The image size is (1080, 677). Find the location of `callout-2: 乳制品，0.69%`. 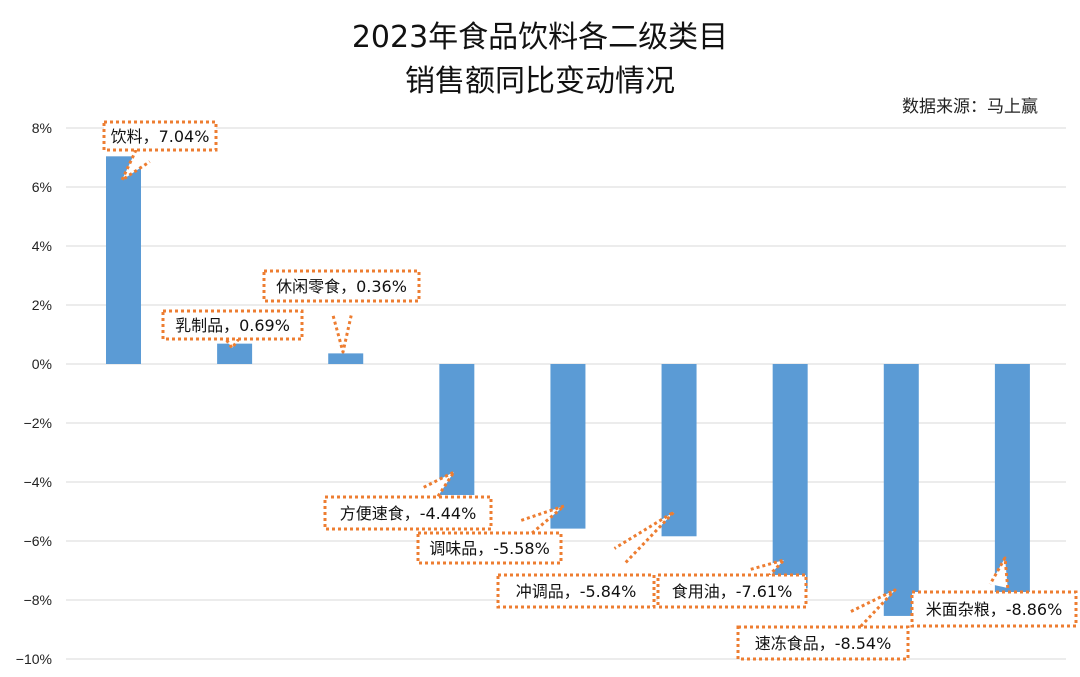

callout-2: 乳制品，0.69% is located at coordinates (232, 329).